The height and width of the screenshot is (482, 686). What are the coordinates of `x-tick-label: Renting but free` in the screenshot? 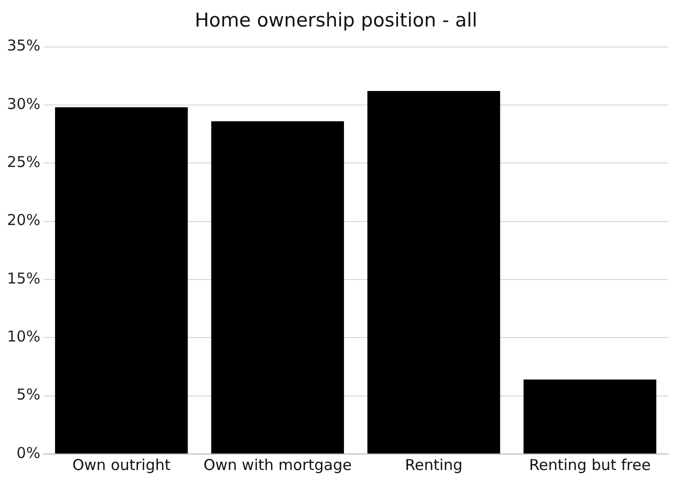 It's located at (590, 465).